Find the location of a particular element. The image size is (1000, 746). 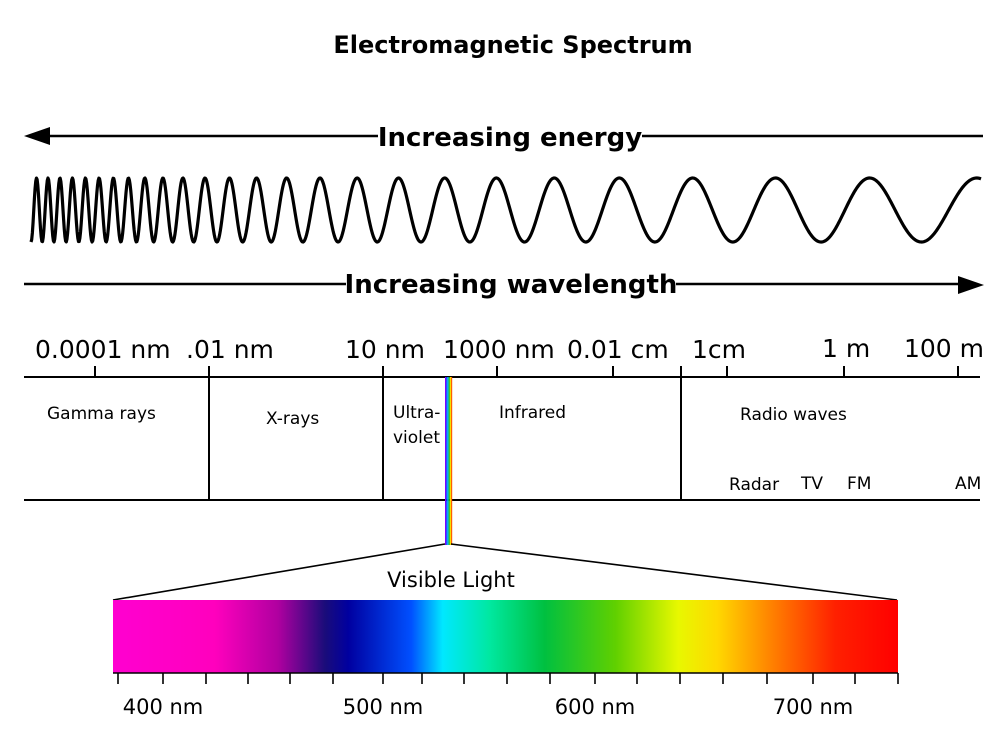

wavelength-arrowhead is located at coordinates (971, 285).